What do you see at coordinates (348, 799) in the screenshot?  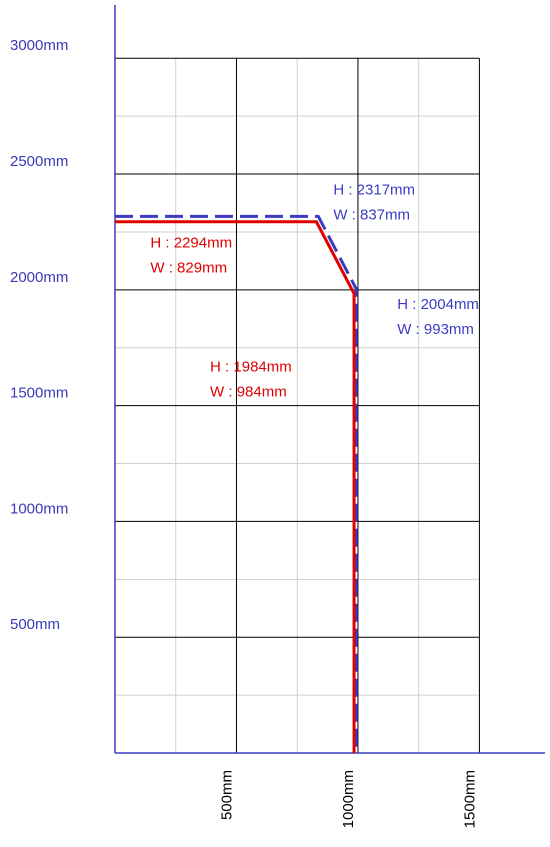 I see `x-tick-label: 1000mm` at bounding box center [348, 799].